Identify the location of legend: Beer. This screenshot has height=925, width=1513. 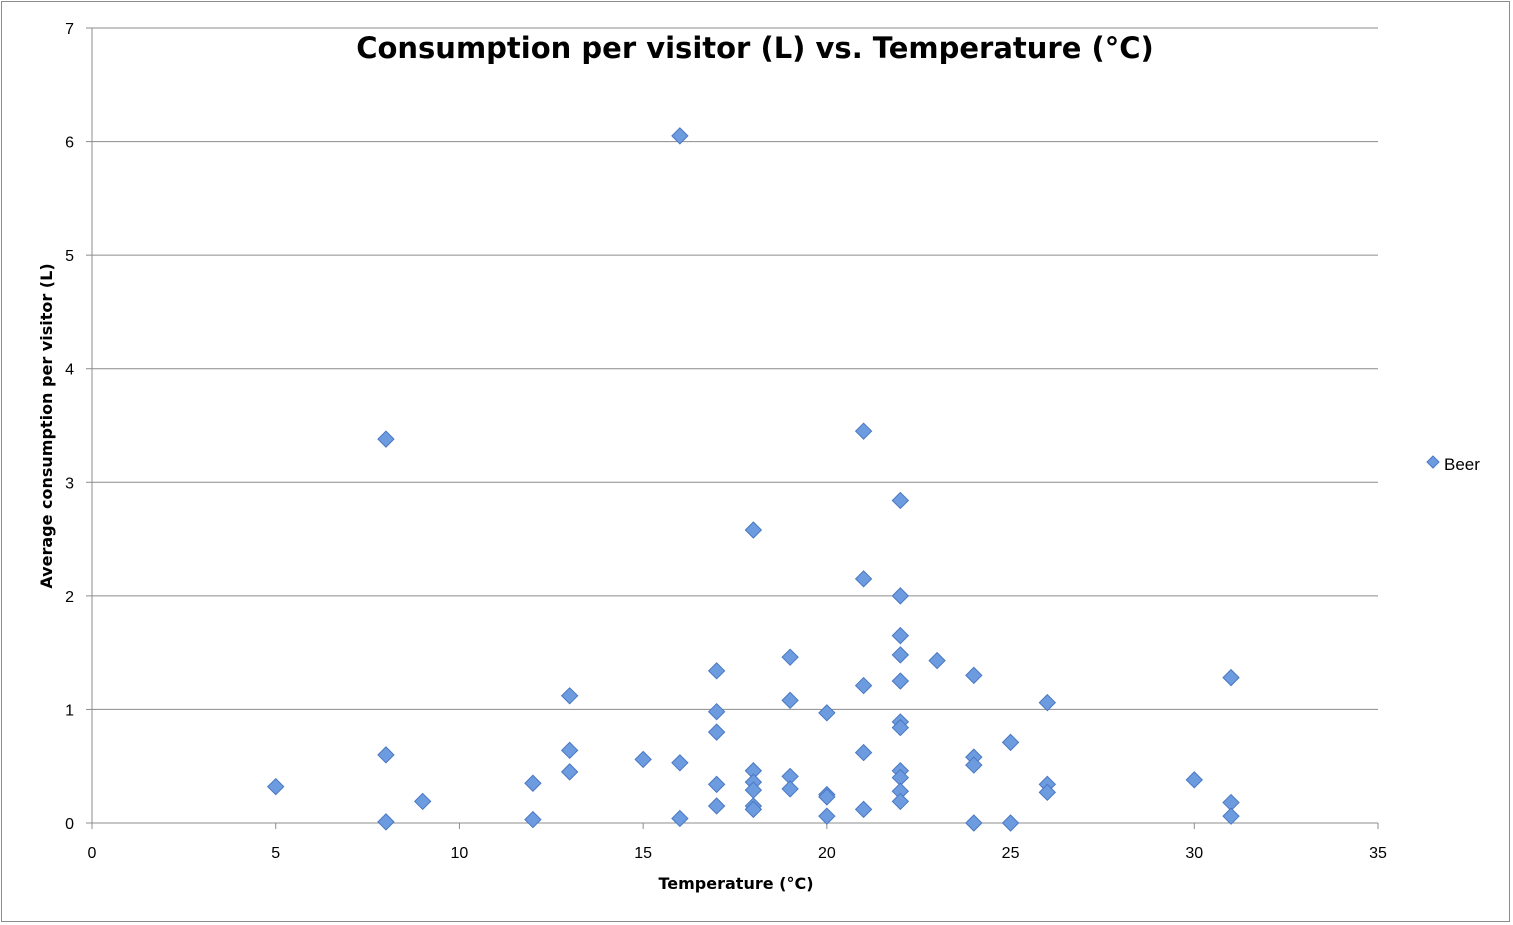
(1453, 464).